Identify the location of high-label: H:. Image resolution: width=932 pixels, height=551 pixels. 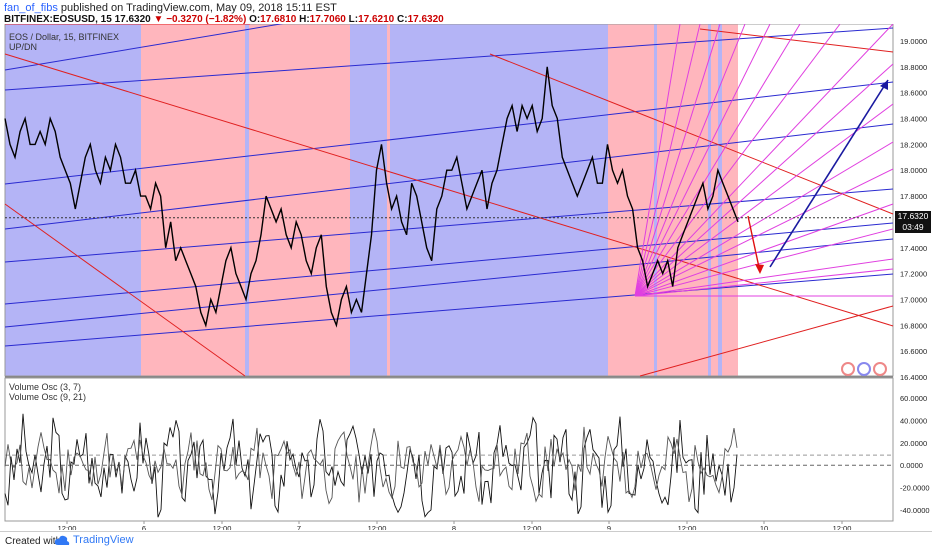
(304, 19).